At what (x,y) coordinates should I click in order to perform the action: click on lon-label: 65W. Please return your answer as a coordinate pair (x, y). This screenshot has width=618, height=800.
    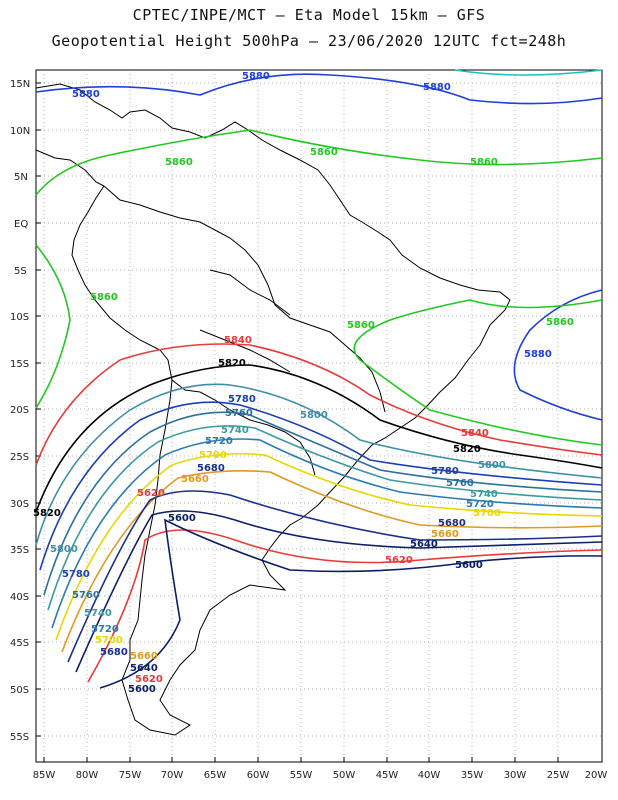
    Looking at the image, I should click on (215, 775).